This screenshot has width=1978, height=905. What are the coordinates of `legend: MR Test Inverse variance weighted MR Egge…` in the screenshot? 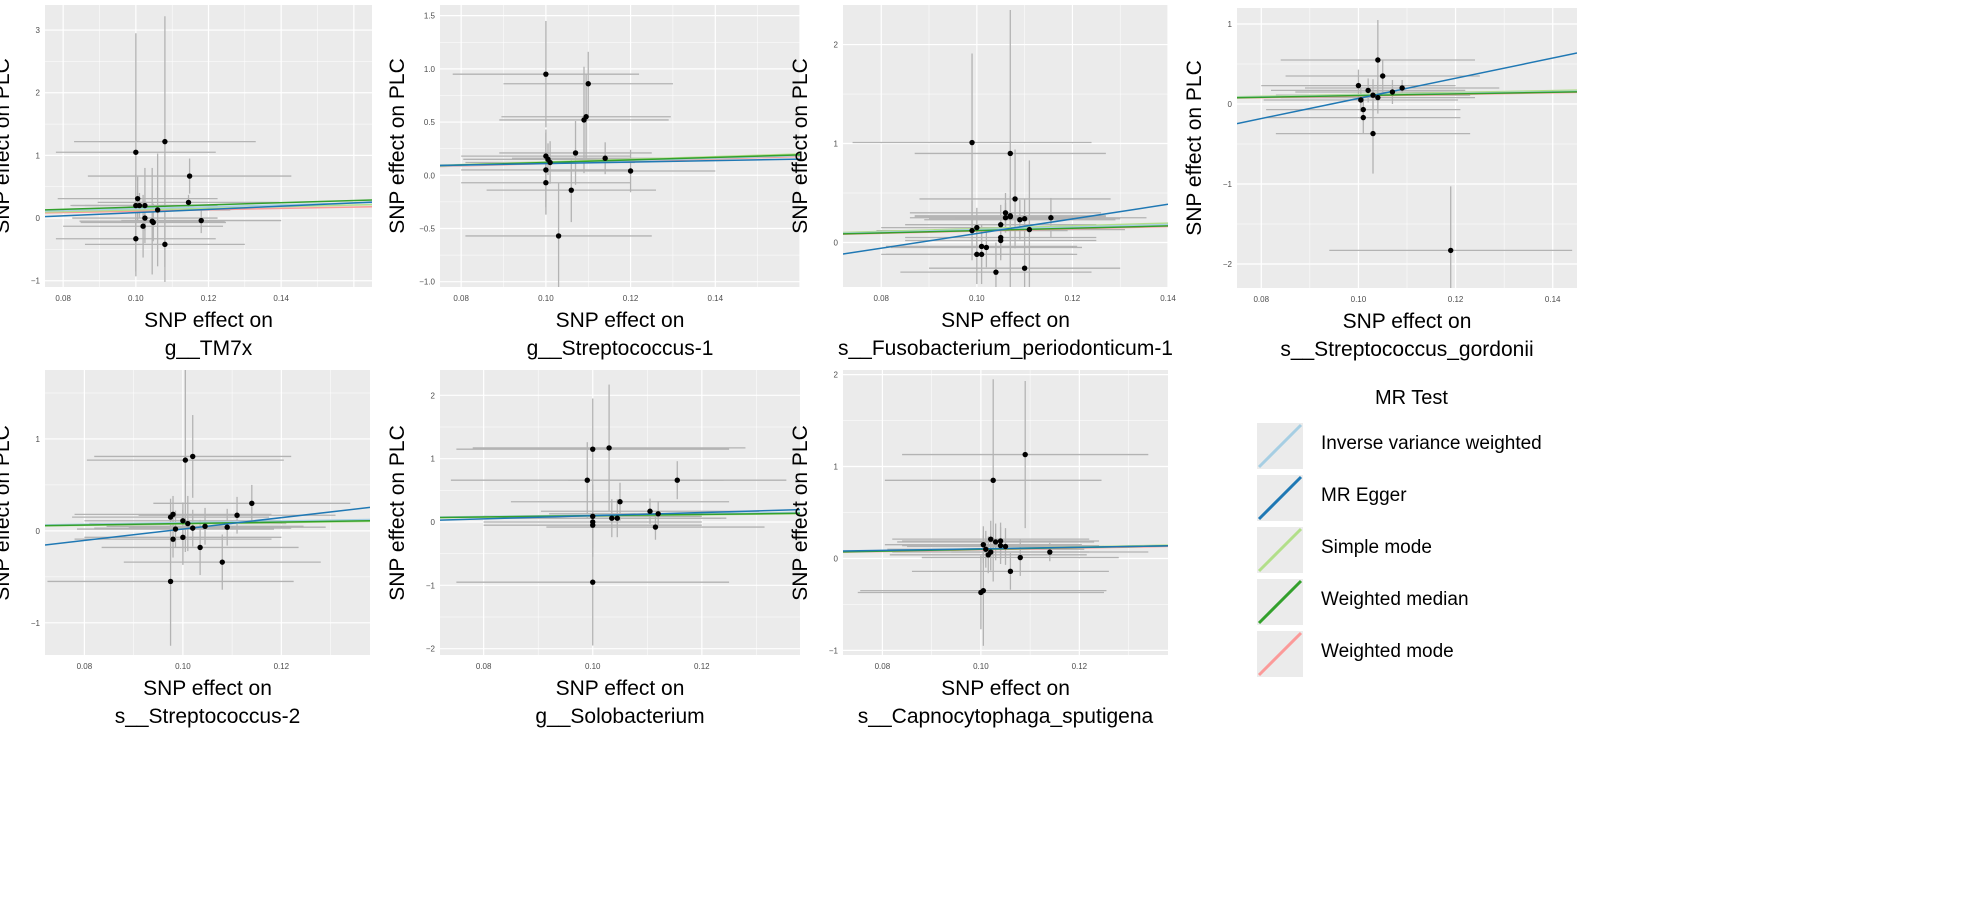 It's located at (1411, 531).